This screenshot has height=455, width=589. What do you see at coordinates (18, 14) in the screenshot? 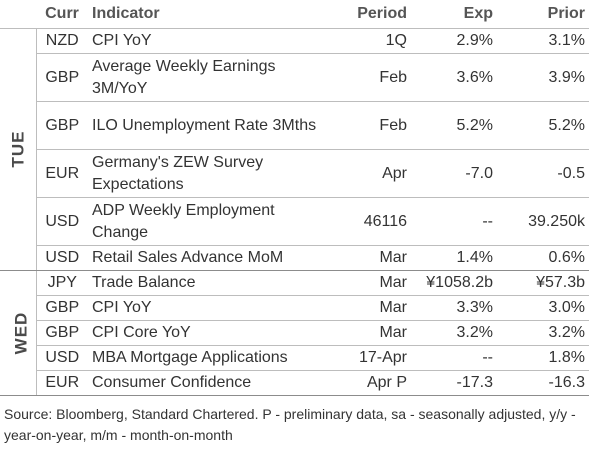
I see `header-day` at bounding box center [18, 14].